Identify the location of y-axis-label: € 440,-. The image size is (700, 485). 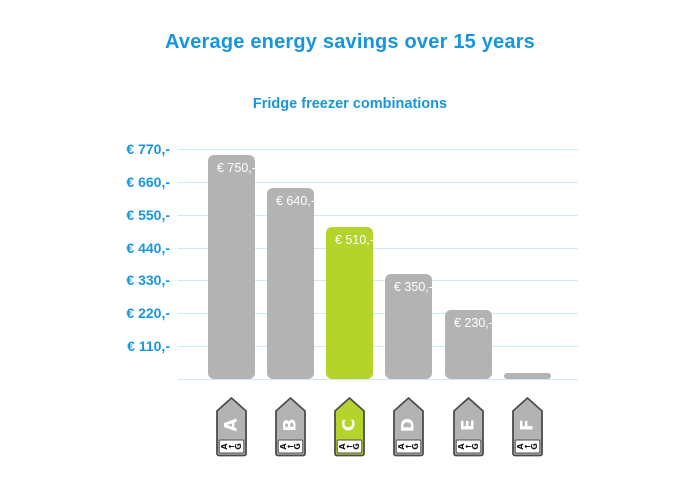
(148, 247).